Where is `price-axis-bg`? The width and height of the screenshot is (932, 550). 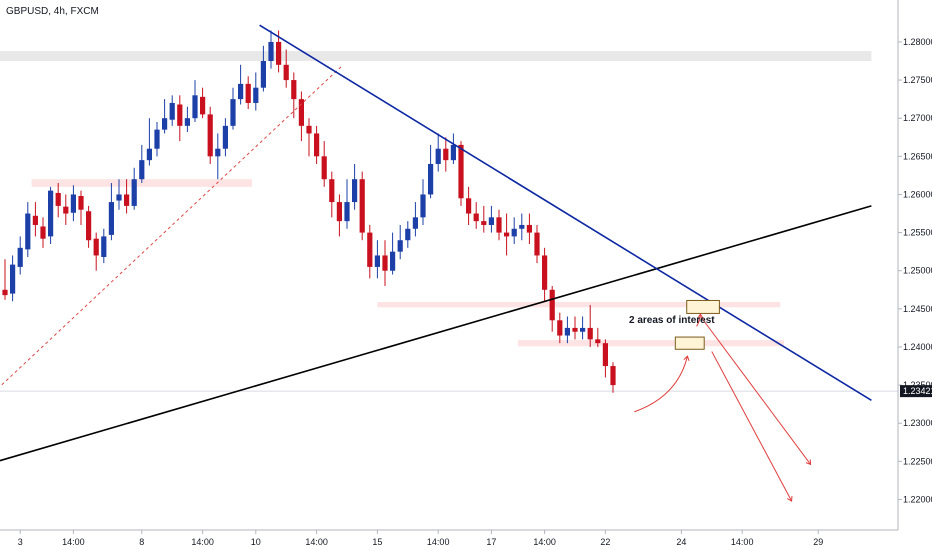
price-axis-bg is located at coordinates (915, 275).